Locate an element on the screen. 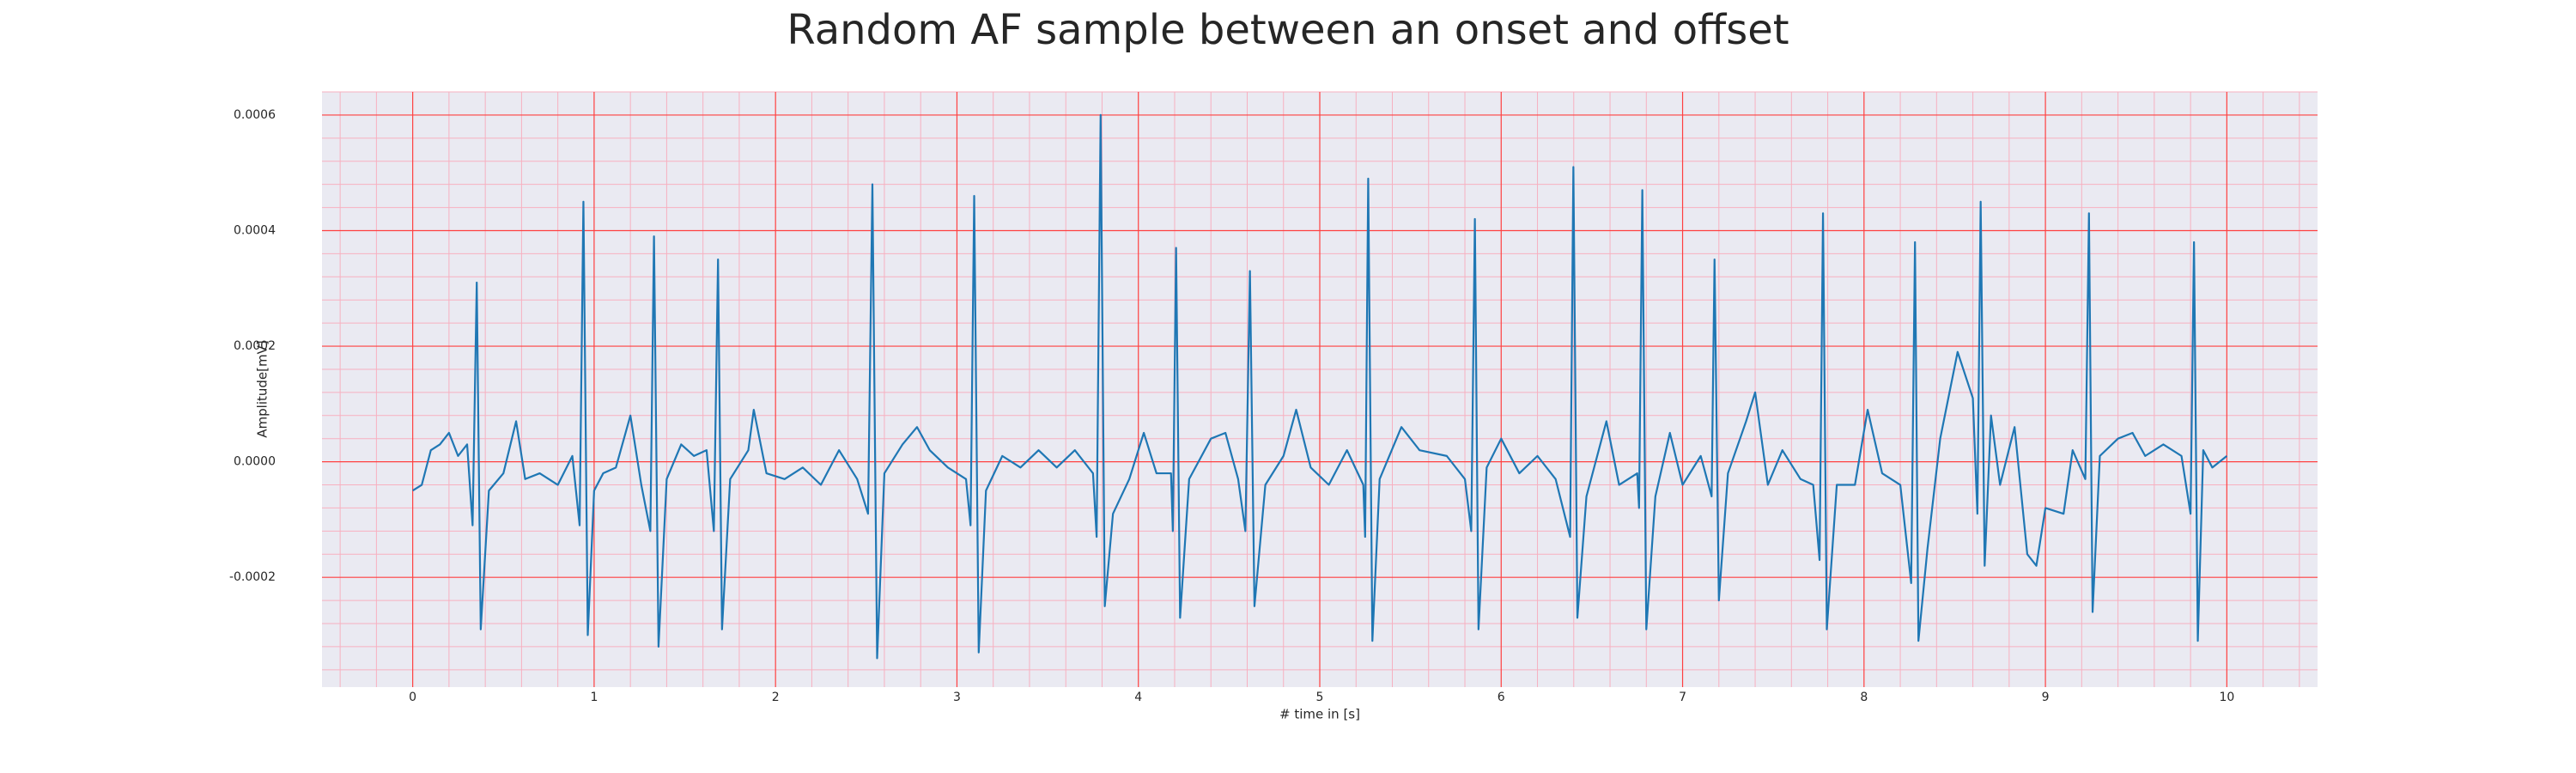 The height and width of the screenshot is (773, 2576). x-tick-label: 9 is located at coordinates (2046, 697).